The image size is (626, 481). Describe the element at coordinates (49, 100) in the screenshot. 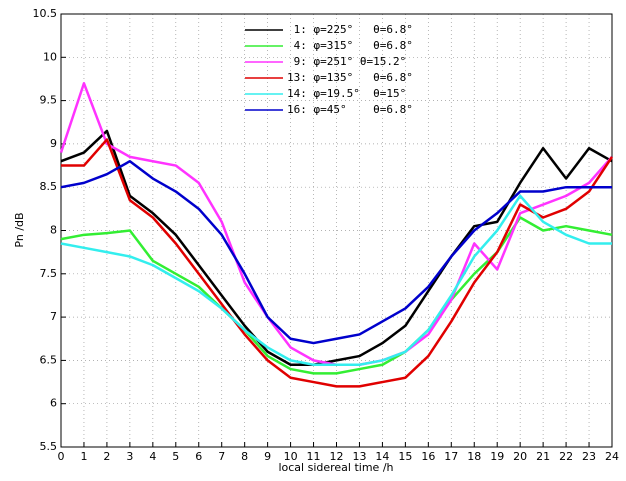

I see `y-tick-label: 9.5` at that location.